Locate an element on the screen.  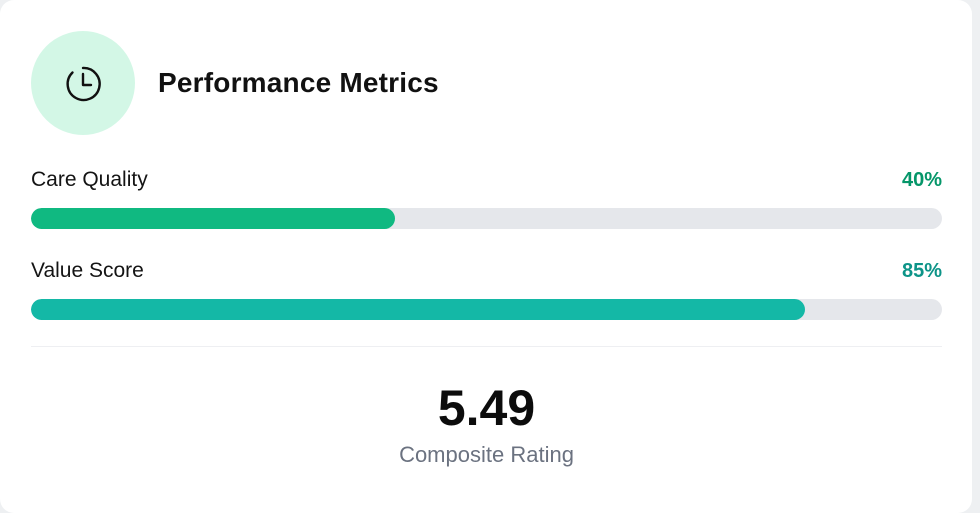
clock-icon is located at coordinates (83, 84).